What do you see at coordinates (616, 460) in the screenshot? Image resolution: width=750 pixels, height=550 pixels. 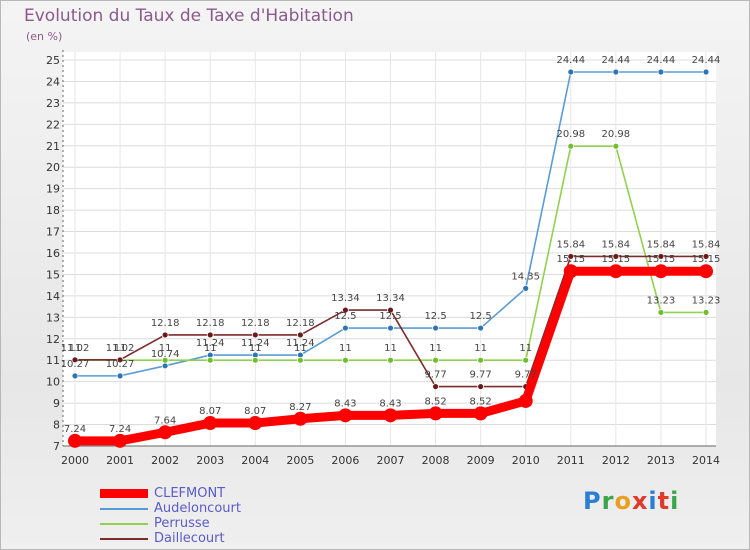 I see `x-tick-label: 2012` at bounding box center [616, 460].